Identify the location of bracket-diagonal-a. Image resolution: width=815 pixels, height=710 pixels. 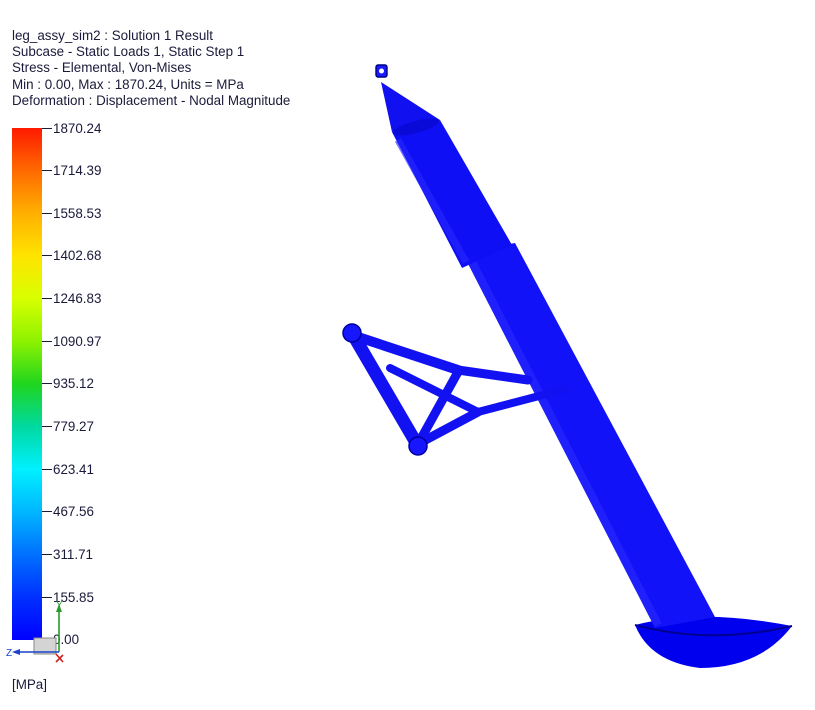
(438, 408).